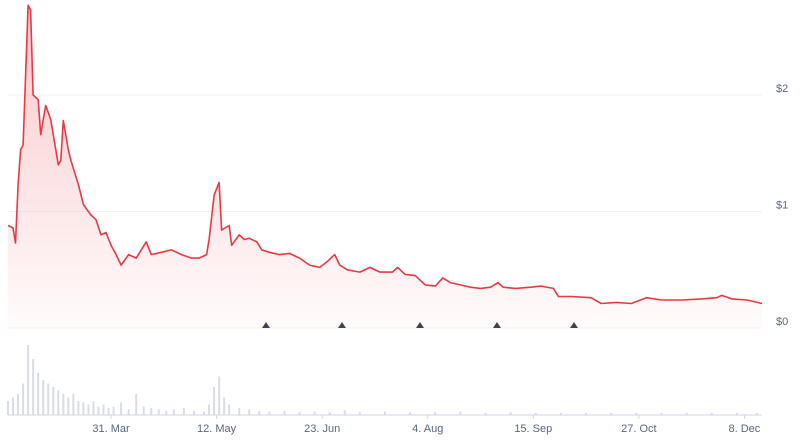 The height and width of the screenshot is (445, 800). Describe the element at coordinates (217, 429) in the screenshot. I see `x-tick-label: 12. May` at that location.